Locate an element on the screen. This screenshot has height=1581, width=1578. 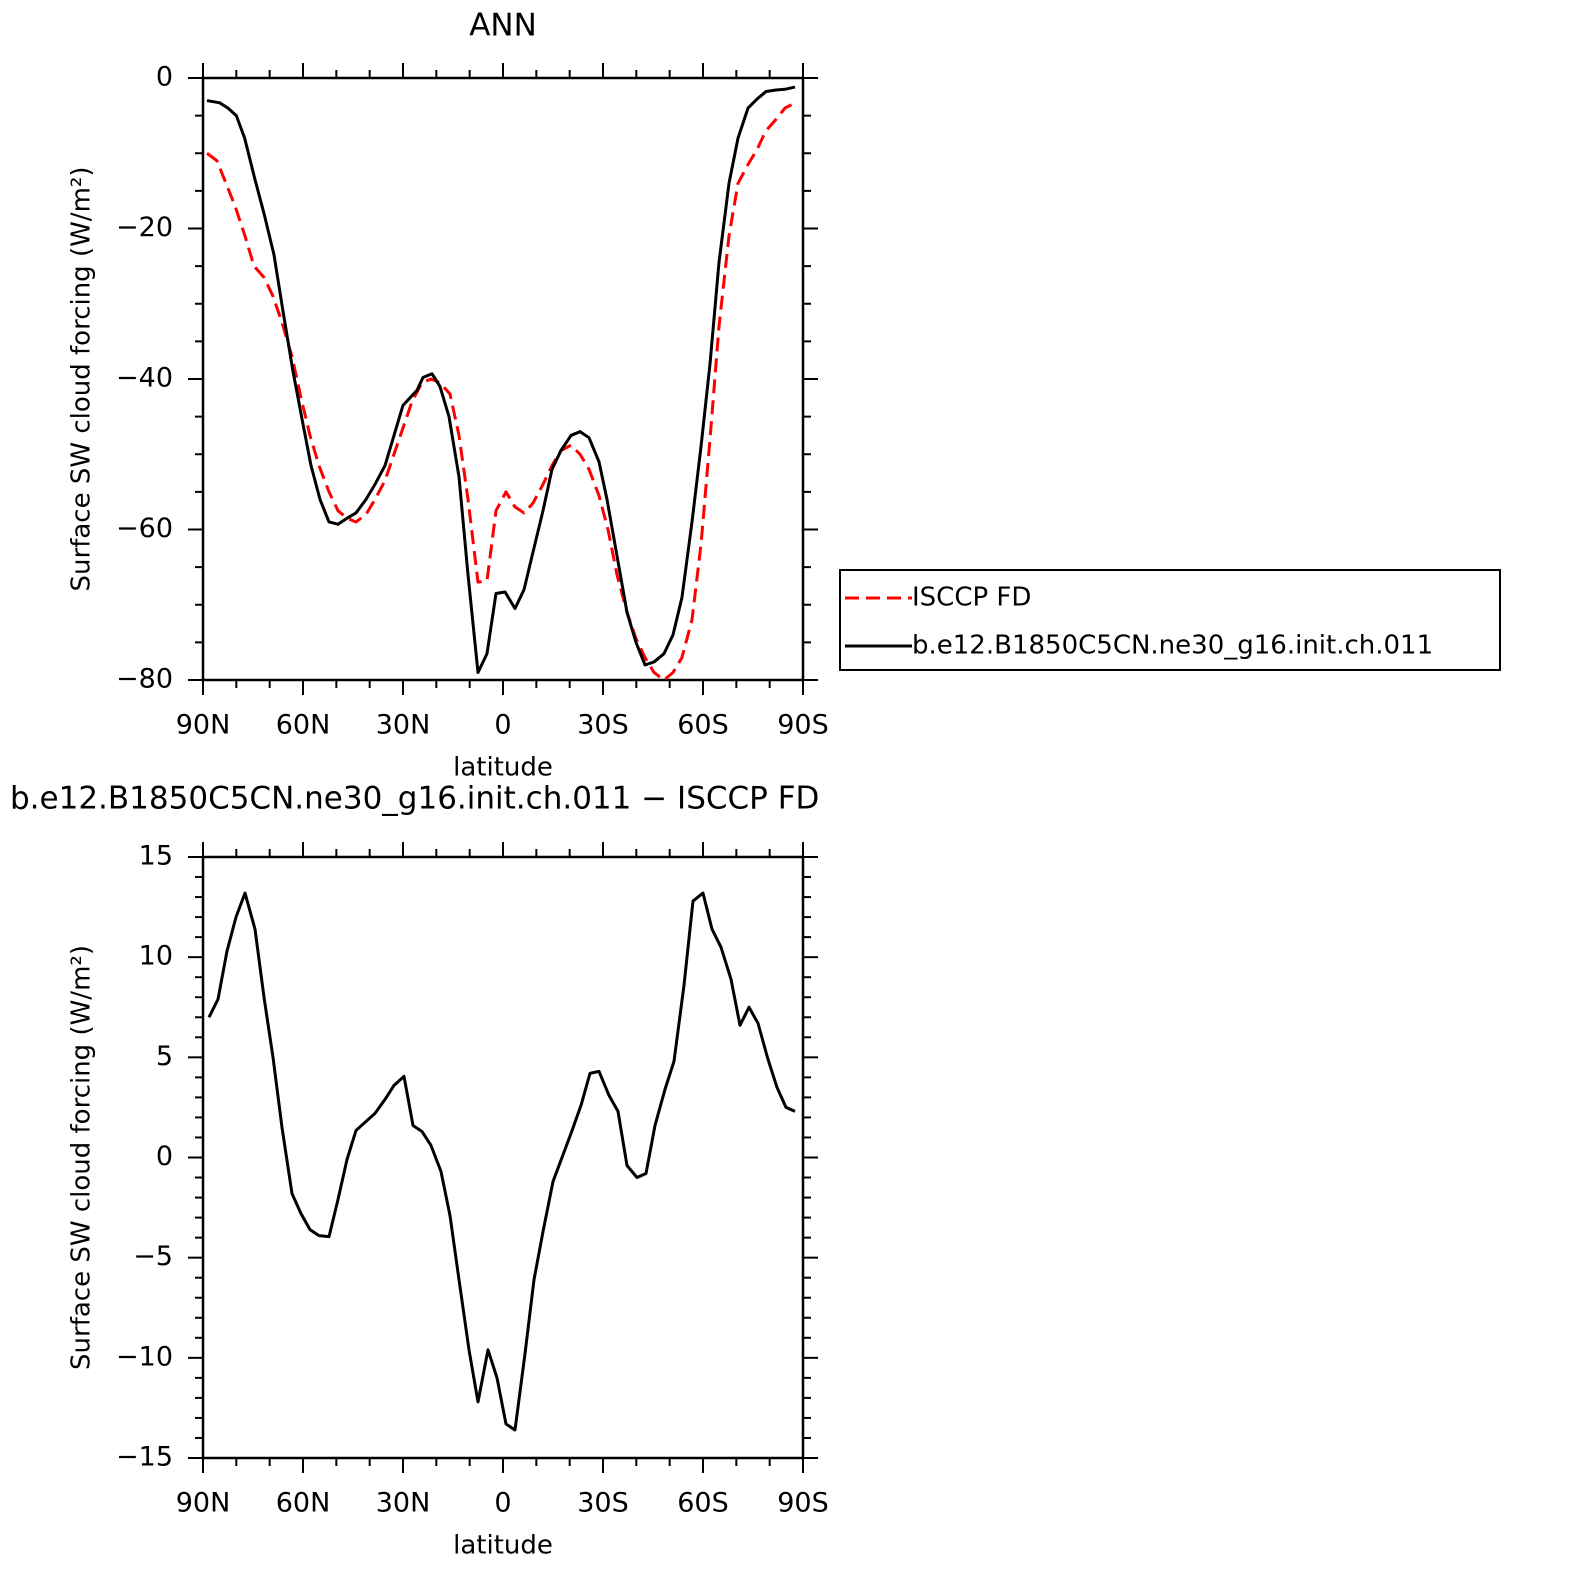
y-tick-label: 15 is located at coordinates (156, 856).